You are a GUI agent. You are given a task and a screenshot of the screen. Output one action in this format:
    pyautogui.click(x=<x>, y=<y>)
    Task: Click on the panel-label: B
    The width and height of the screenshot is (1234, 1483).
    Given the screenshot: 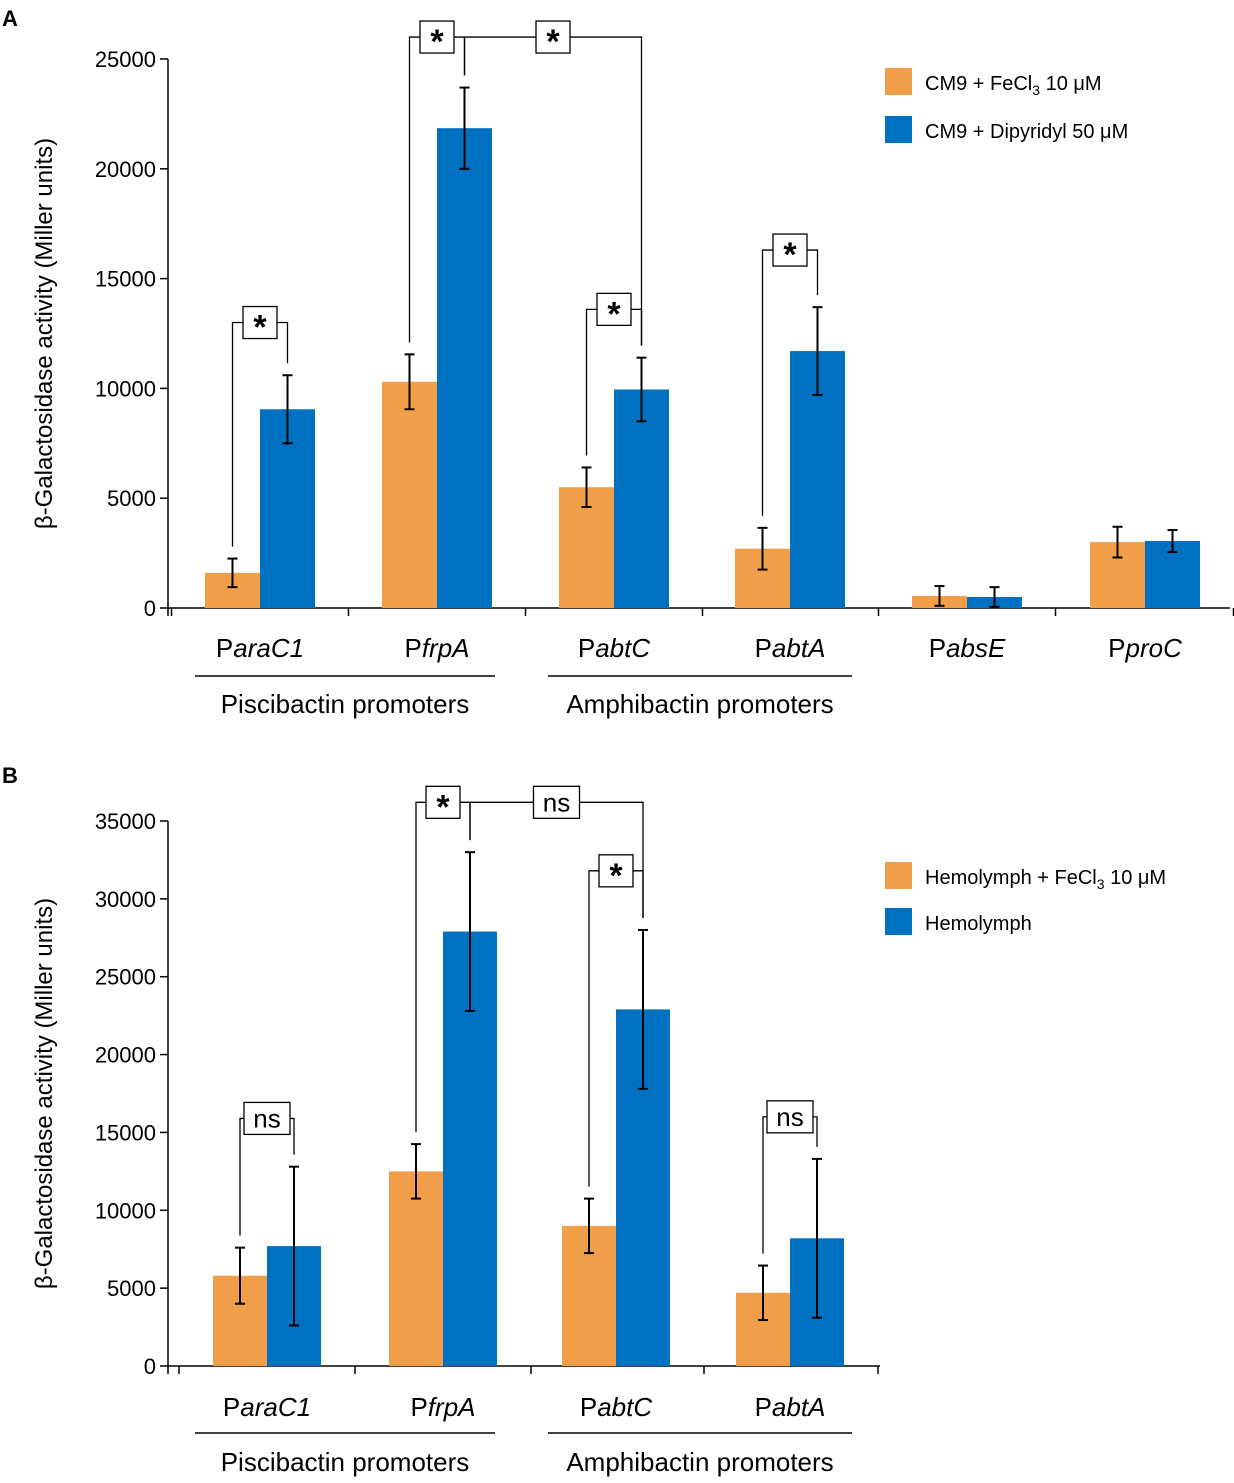 What is the action you would take?
    pyautogui.click(x=10, y=775)
    